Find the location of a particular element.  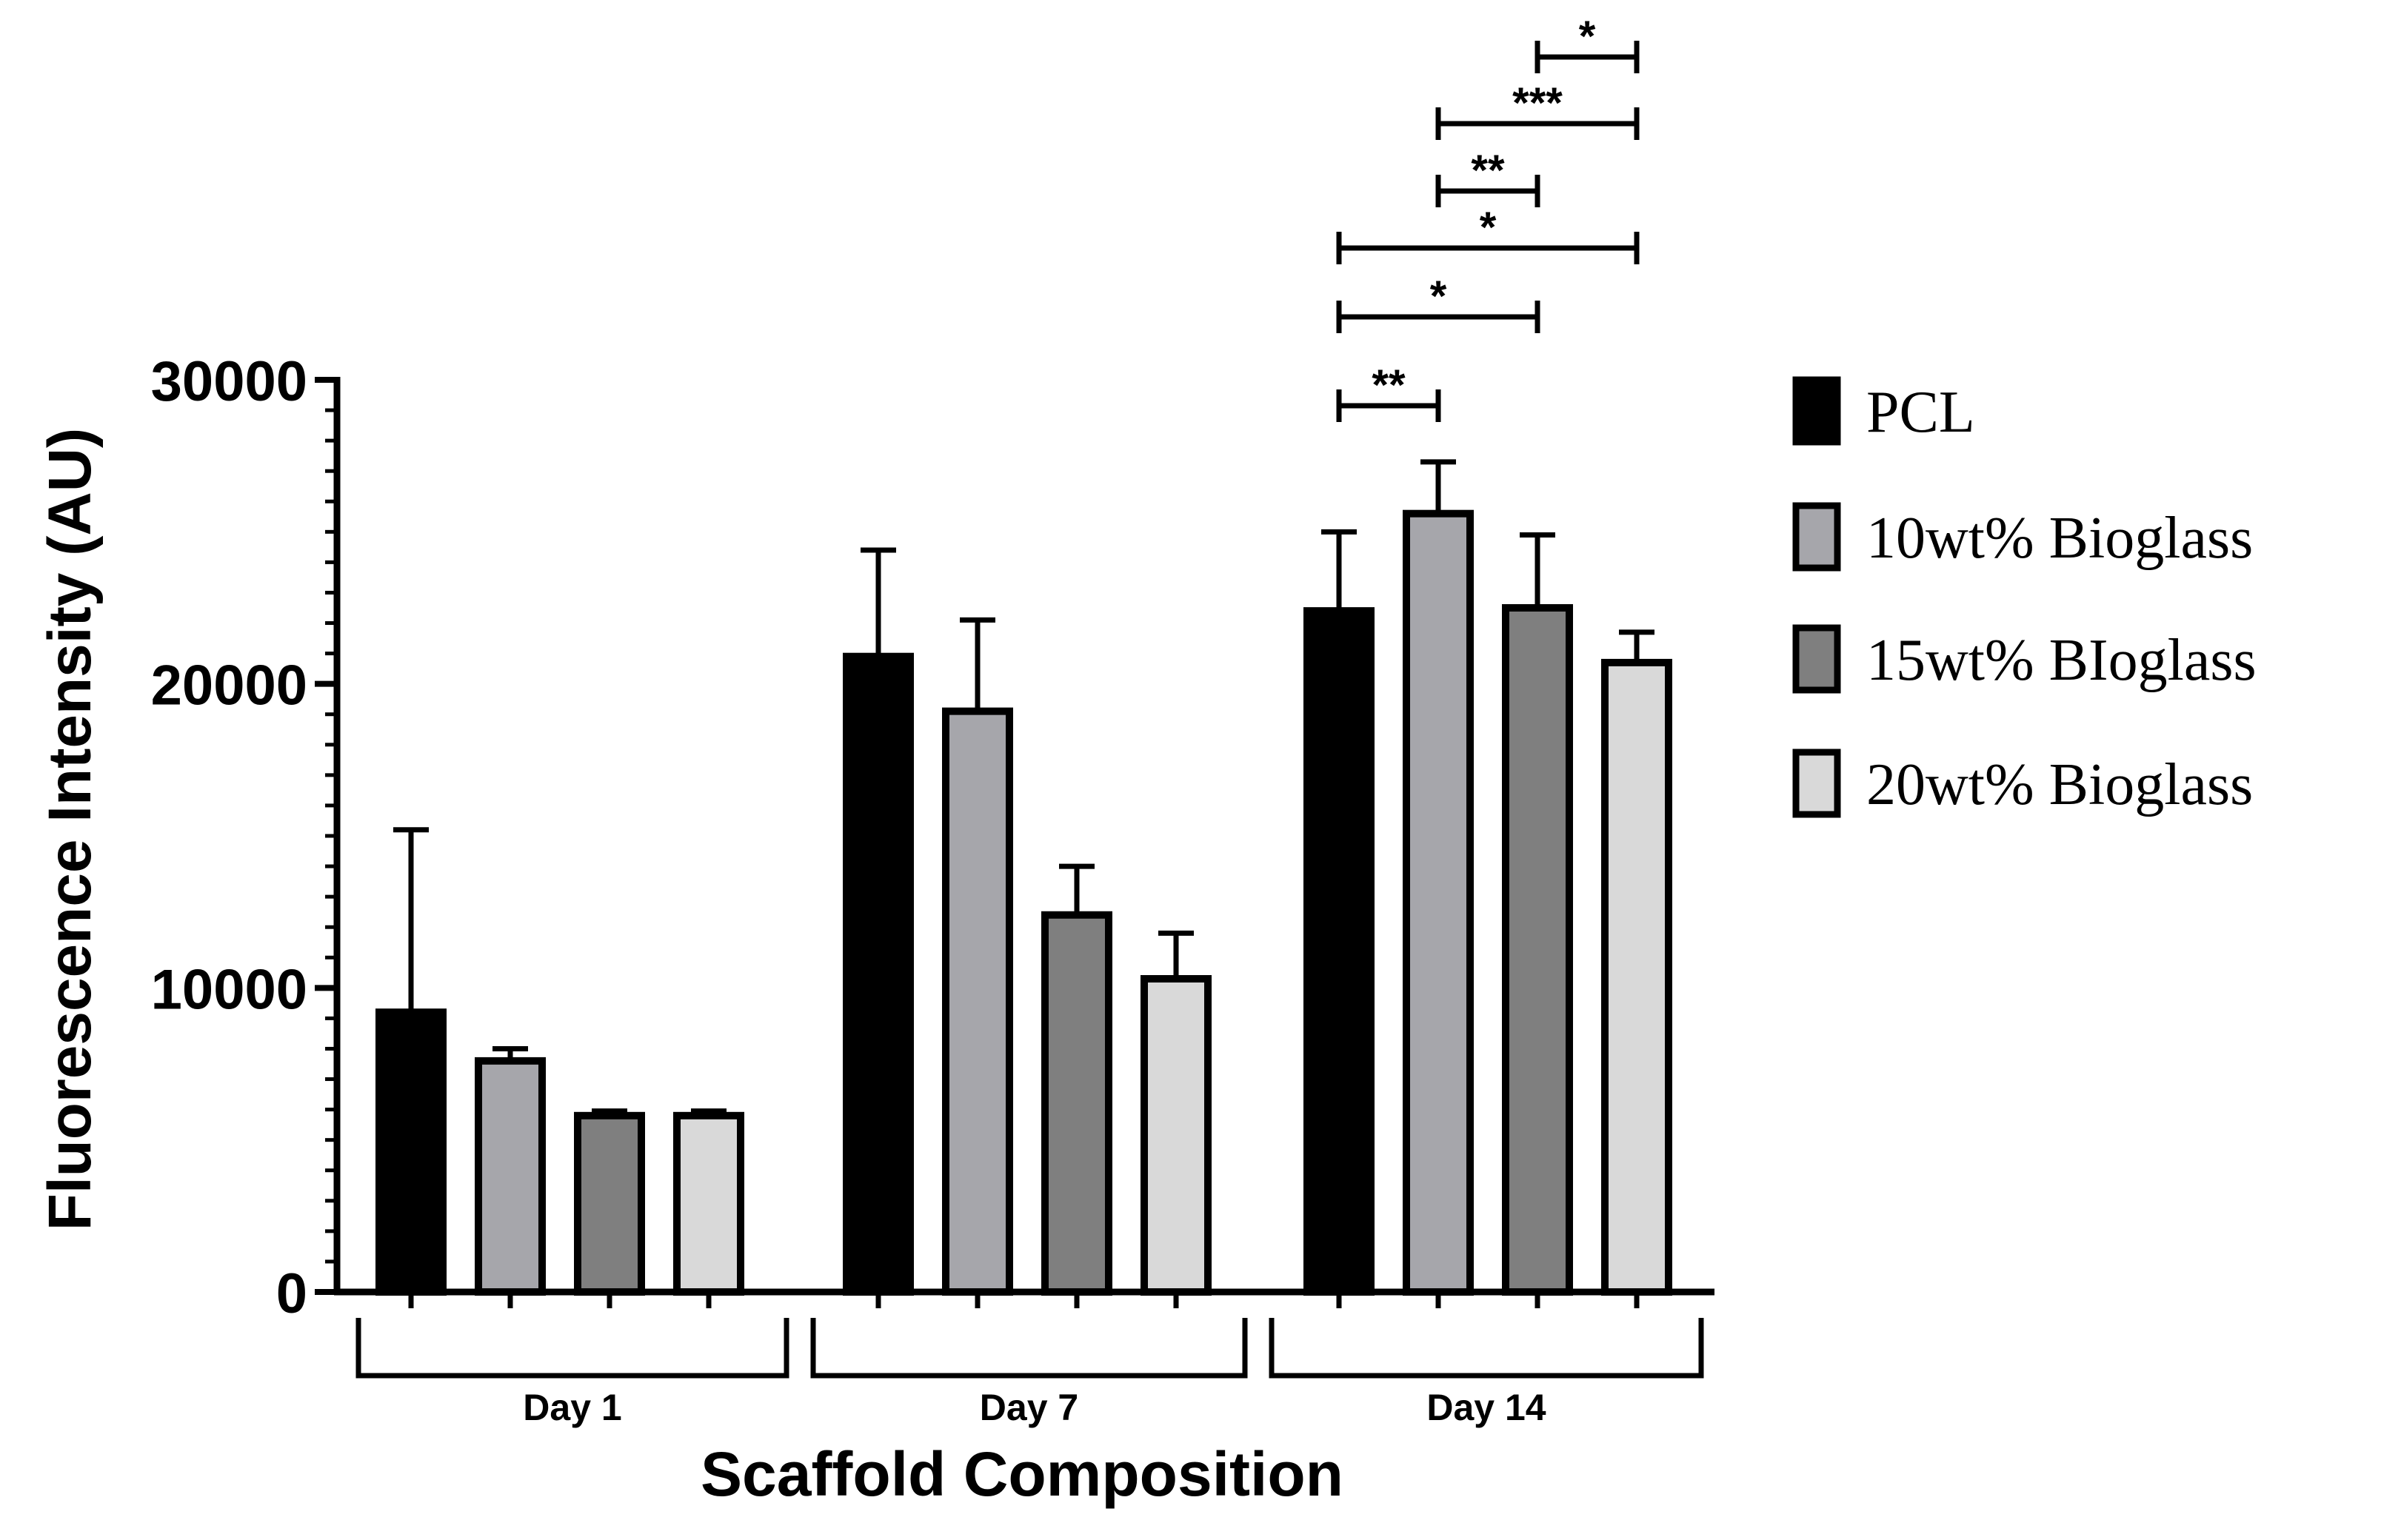

x-category-label: Day 14 is located at coordinates (1486, 1408).